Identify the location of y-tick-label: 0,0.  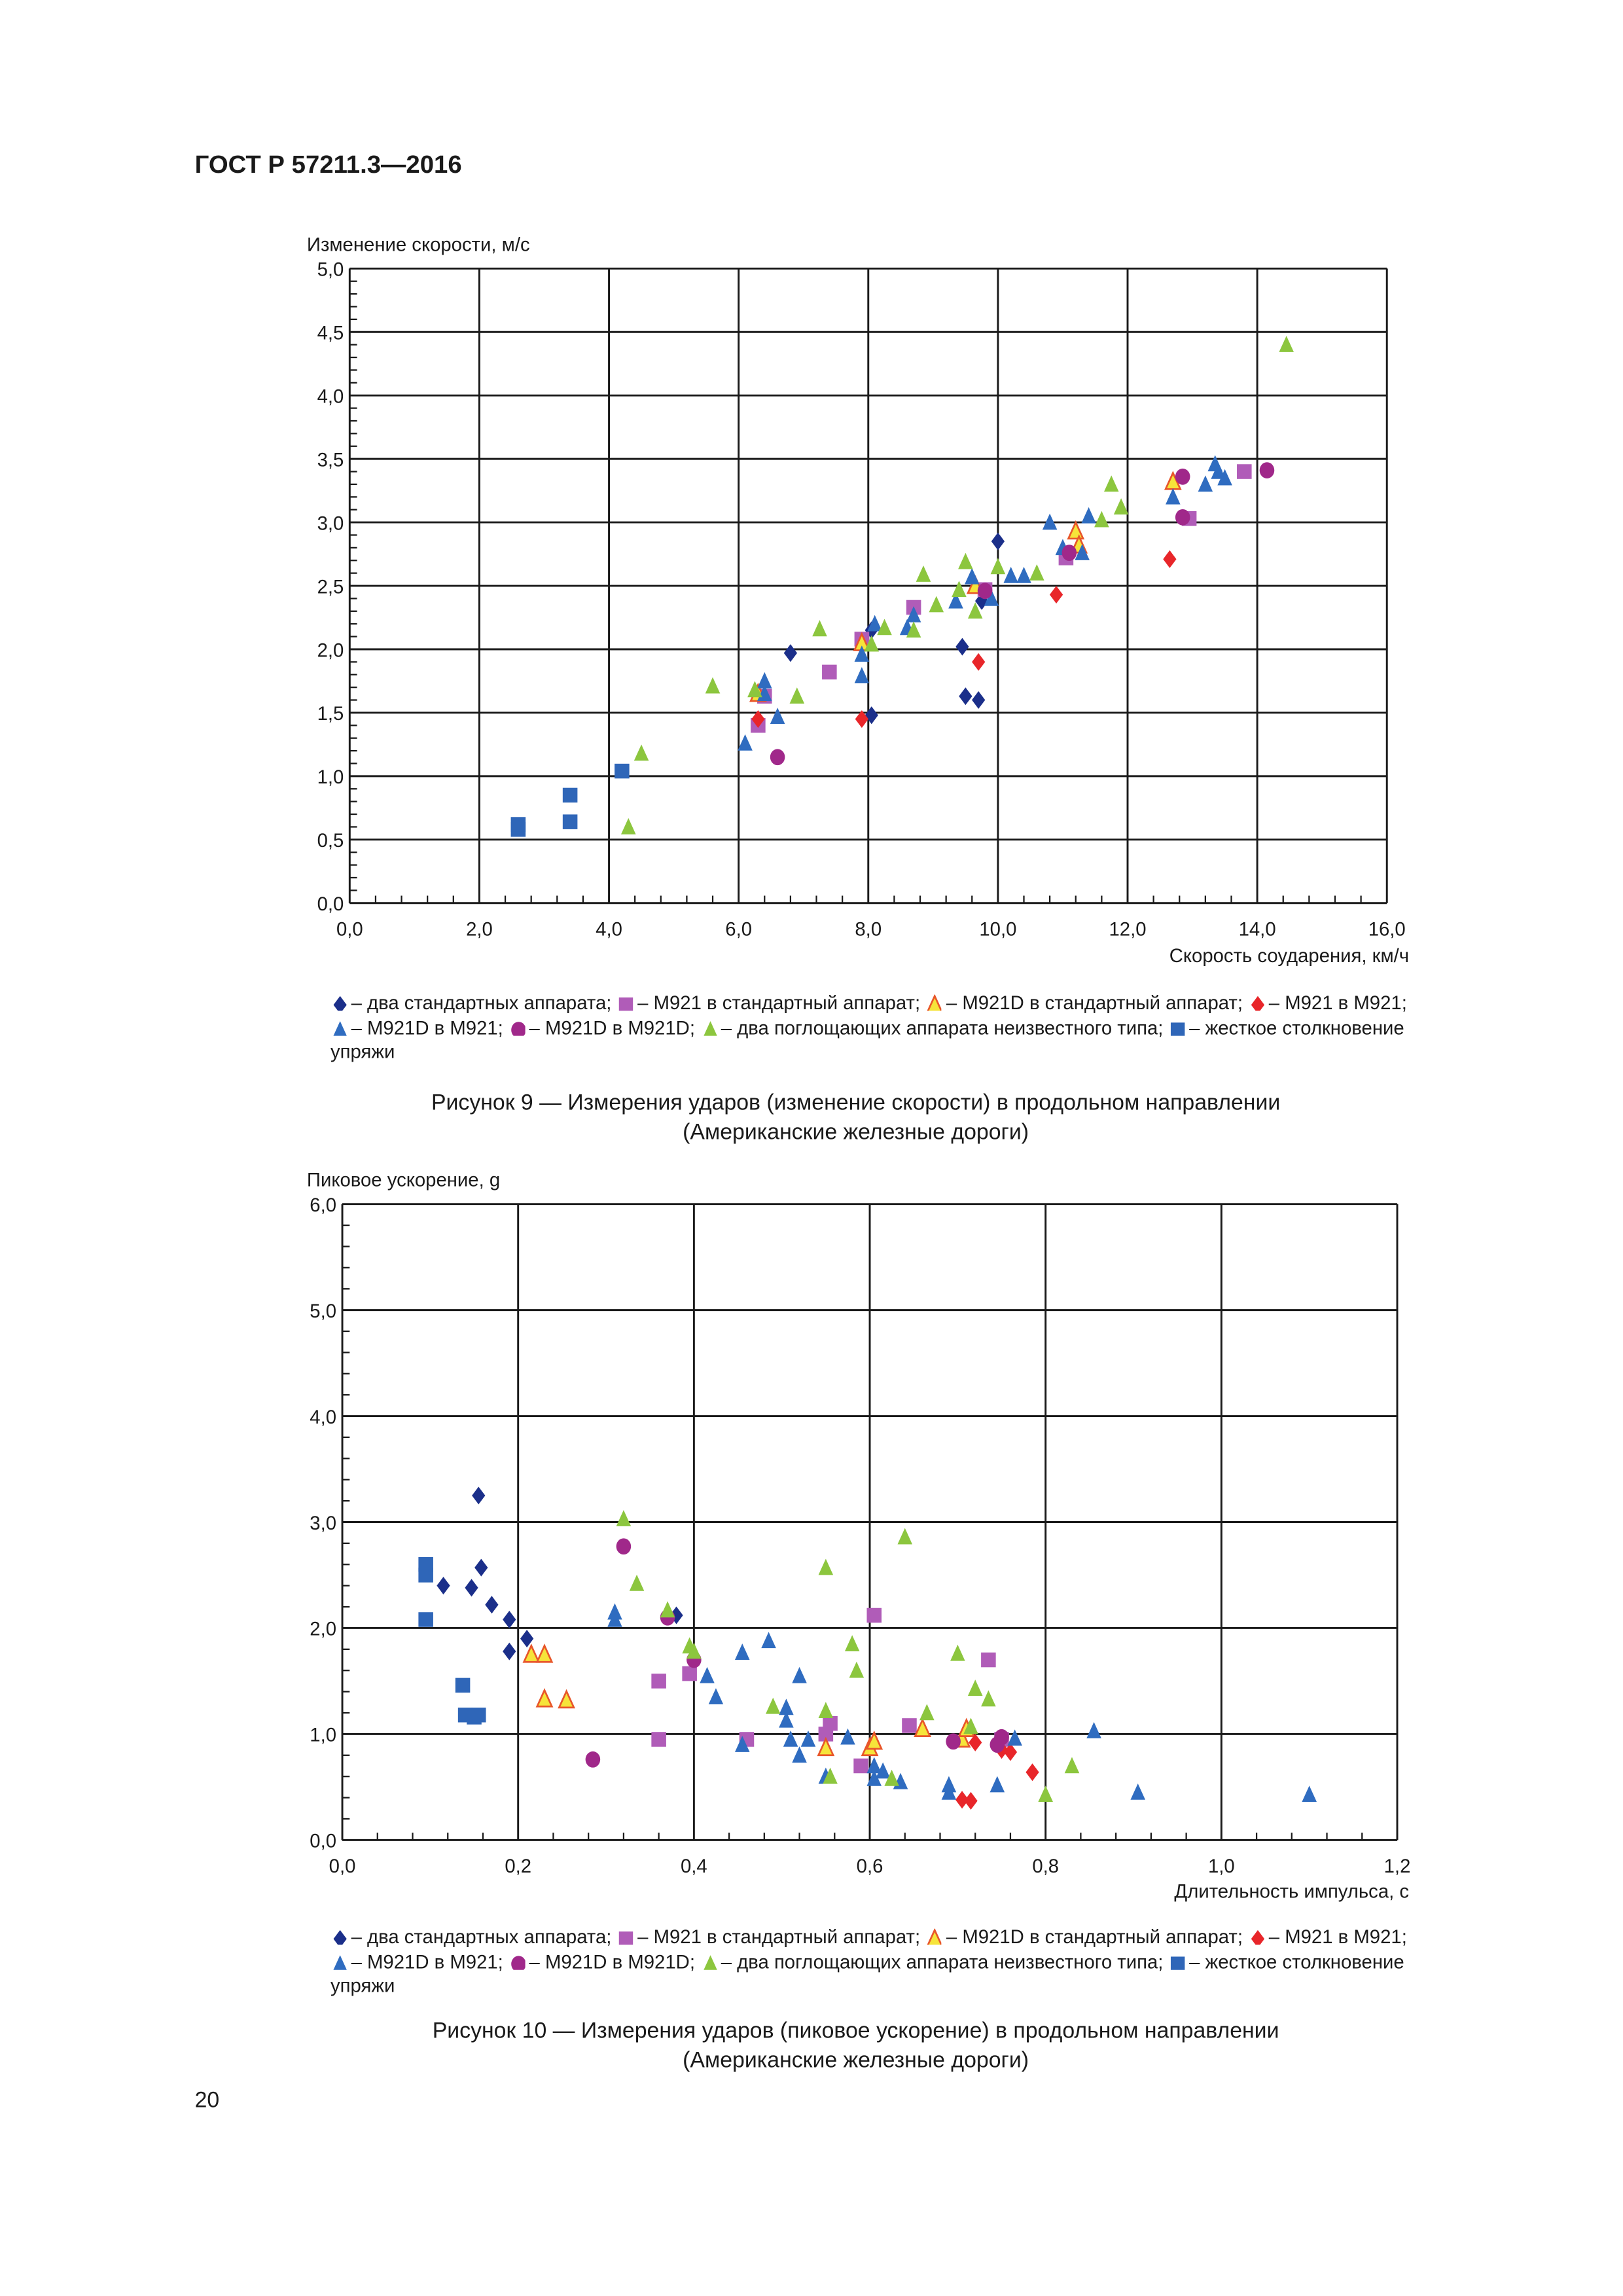
(330, 904).